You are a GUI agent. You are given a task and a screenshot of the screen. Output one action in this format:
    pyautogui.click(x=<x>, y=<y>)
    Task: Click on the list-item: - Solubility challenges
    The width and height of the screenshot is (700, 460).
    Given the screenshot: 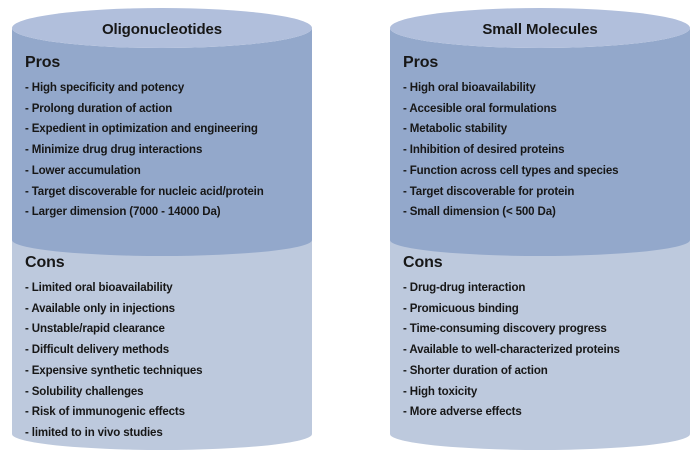 What is the action you would take?
    pyautogui.click(x=84, y=390)
    